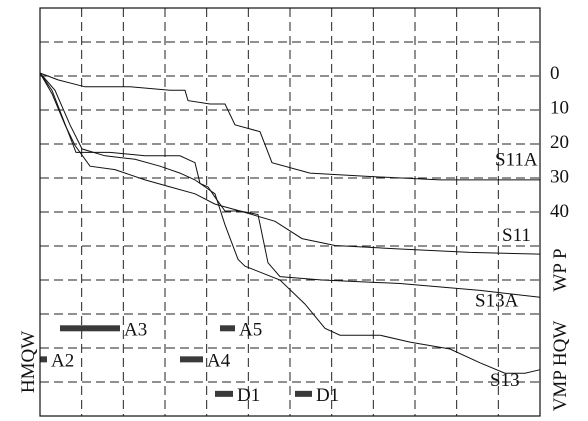  What do you see at coordinates (560, 366) in the screenshot?
I see `right-axis-mark-bottom: VMP HQW` at bounding box center [560, 366].